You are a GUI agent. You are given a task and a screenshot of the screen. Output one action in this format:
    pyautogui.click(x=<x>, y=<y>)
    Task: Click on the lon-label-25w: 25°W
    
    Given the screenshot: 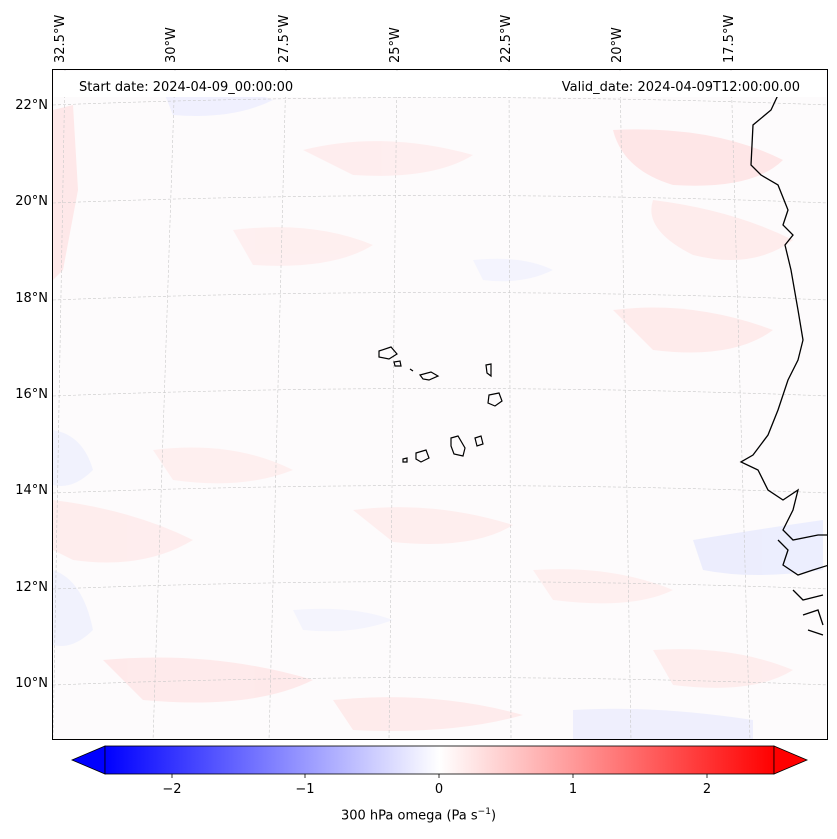 What is the action you would take?
    pyautogui.click(x=395, y=45)
    